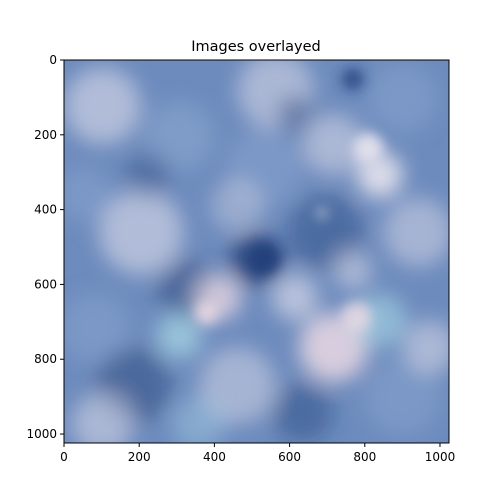  What do you see at coordinates (139, 457) in the screenshot?
I see `x-tick-label: 200` at bounding box center [139, 457].